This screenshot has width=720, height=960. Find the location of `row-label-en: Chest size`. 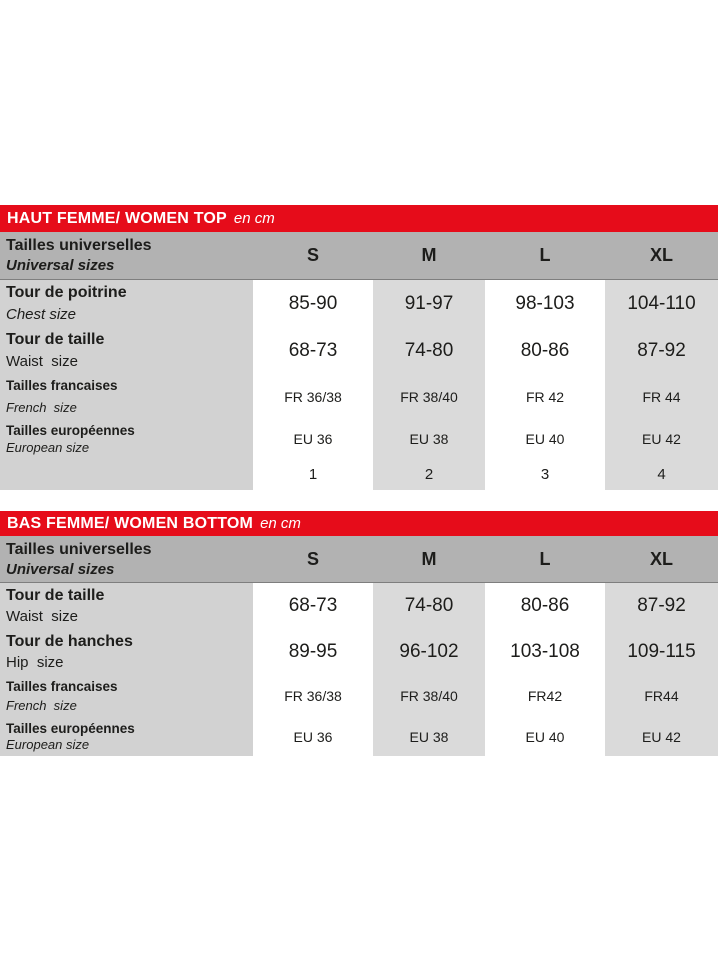

row-label-en: Chest size is located at coordinates (41, 314).